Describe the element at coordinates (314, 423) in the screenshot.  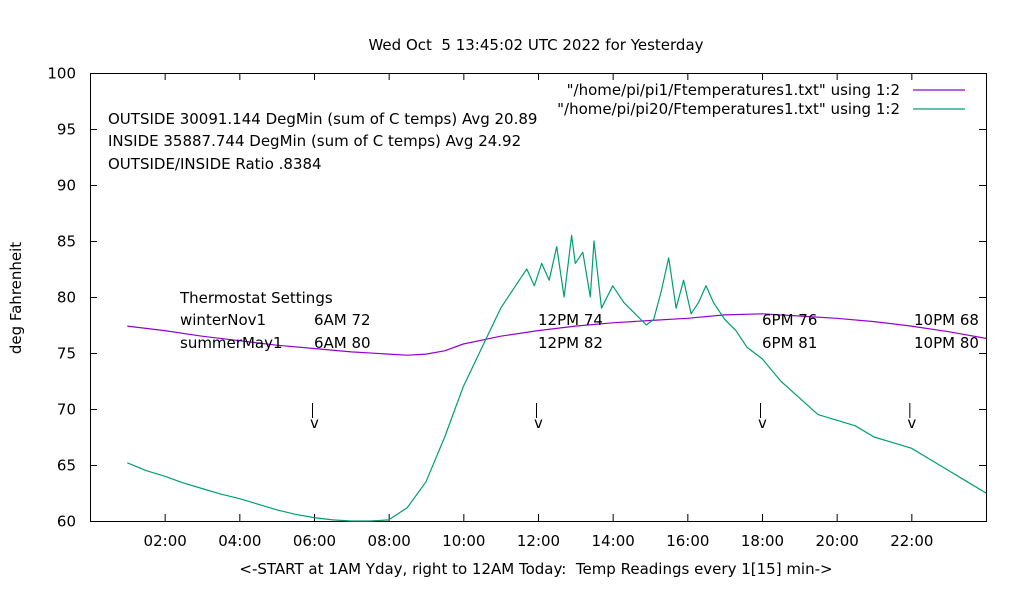
I see `marker-head-0: v` at that location.